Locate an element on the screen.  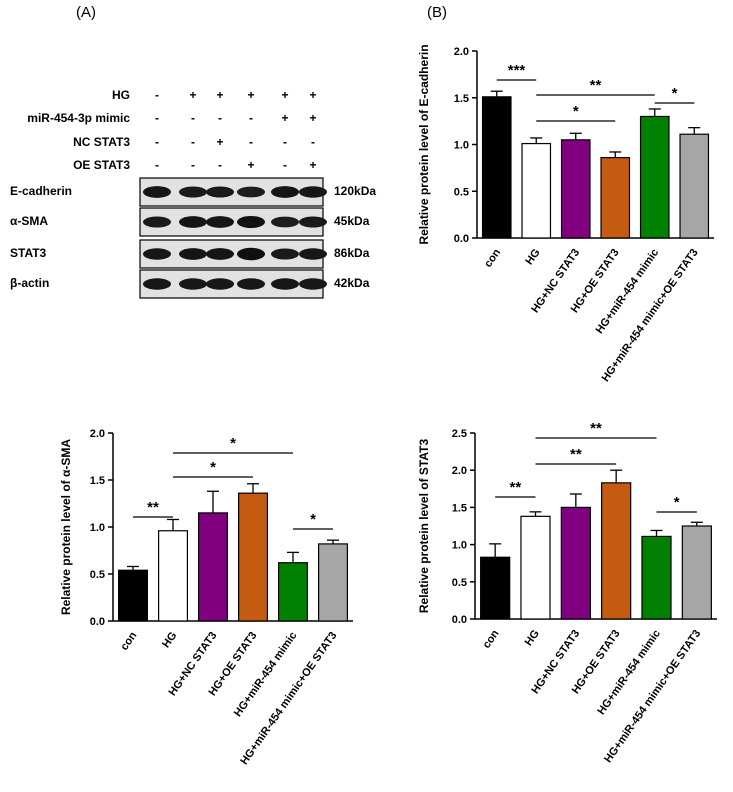
molecular-weight: 120kDa is located at coordinates (355, 191).